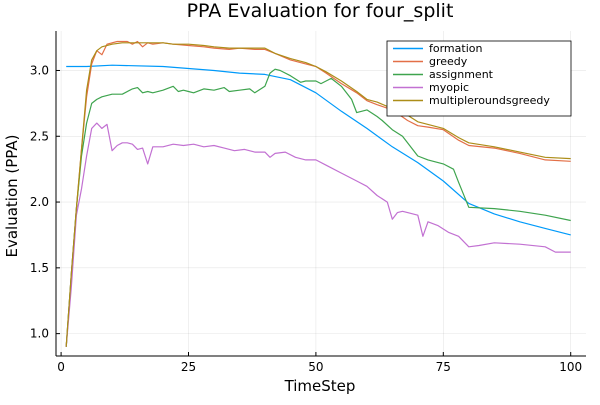  I want to click on x-tick-label: 0, so click(61, 367).